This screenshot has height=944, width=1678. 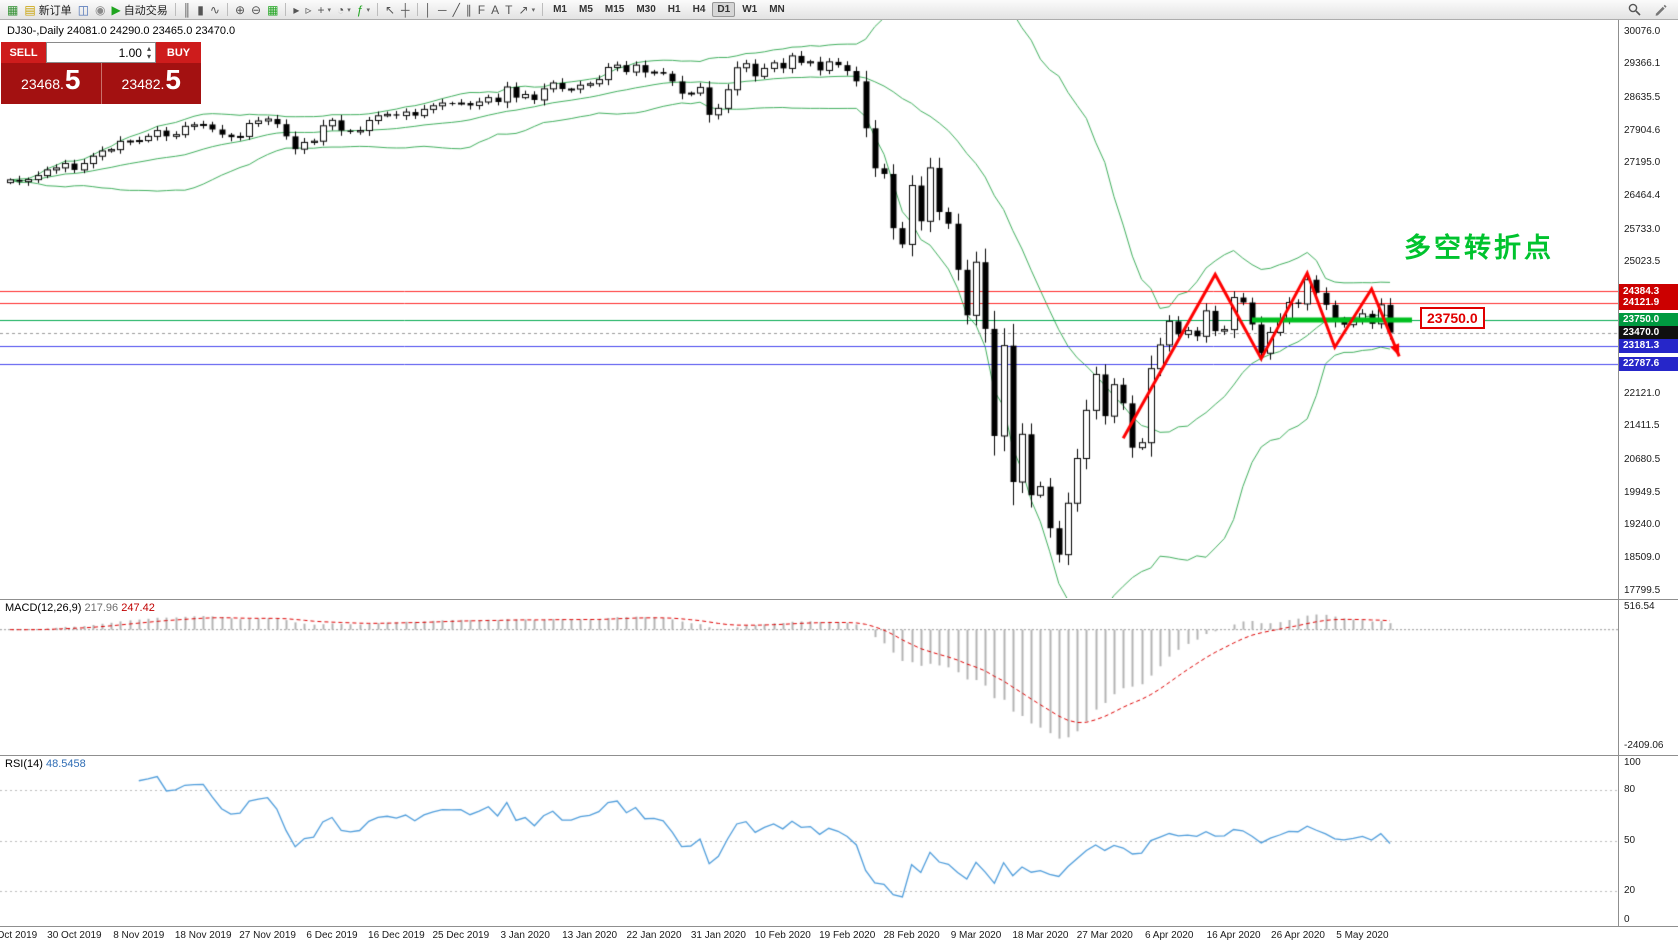 I want to click on zoom-in-icon: ⊕, so click(x=240, y=9).